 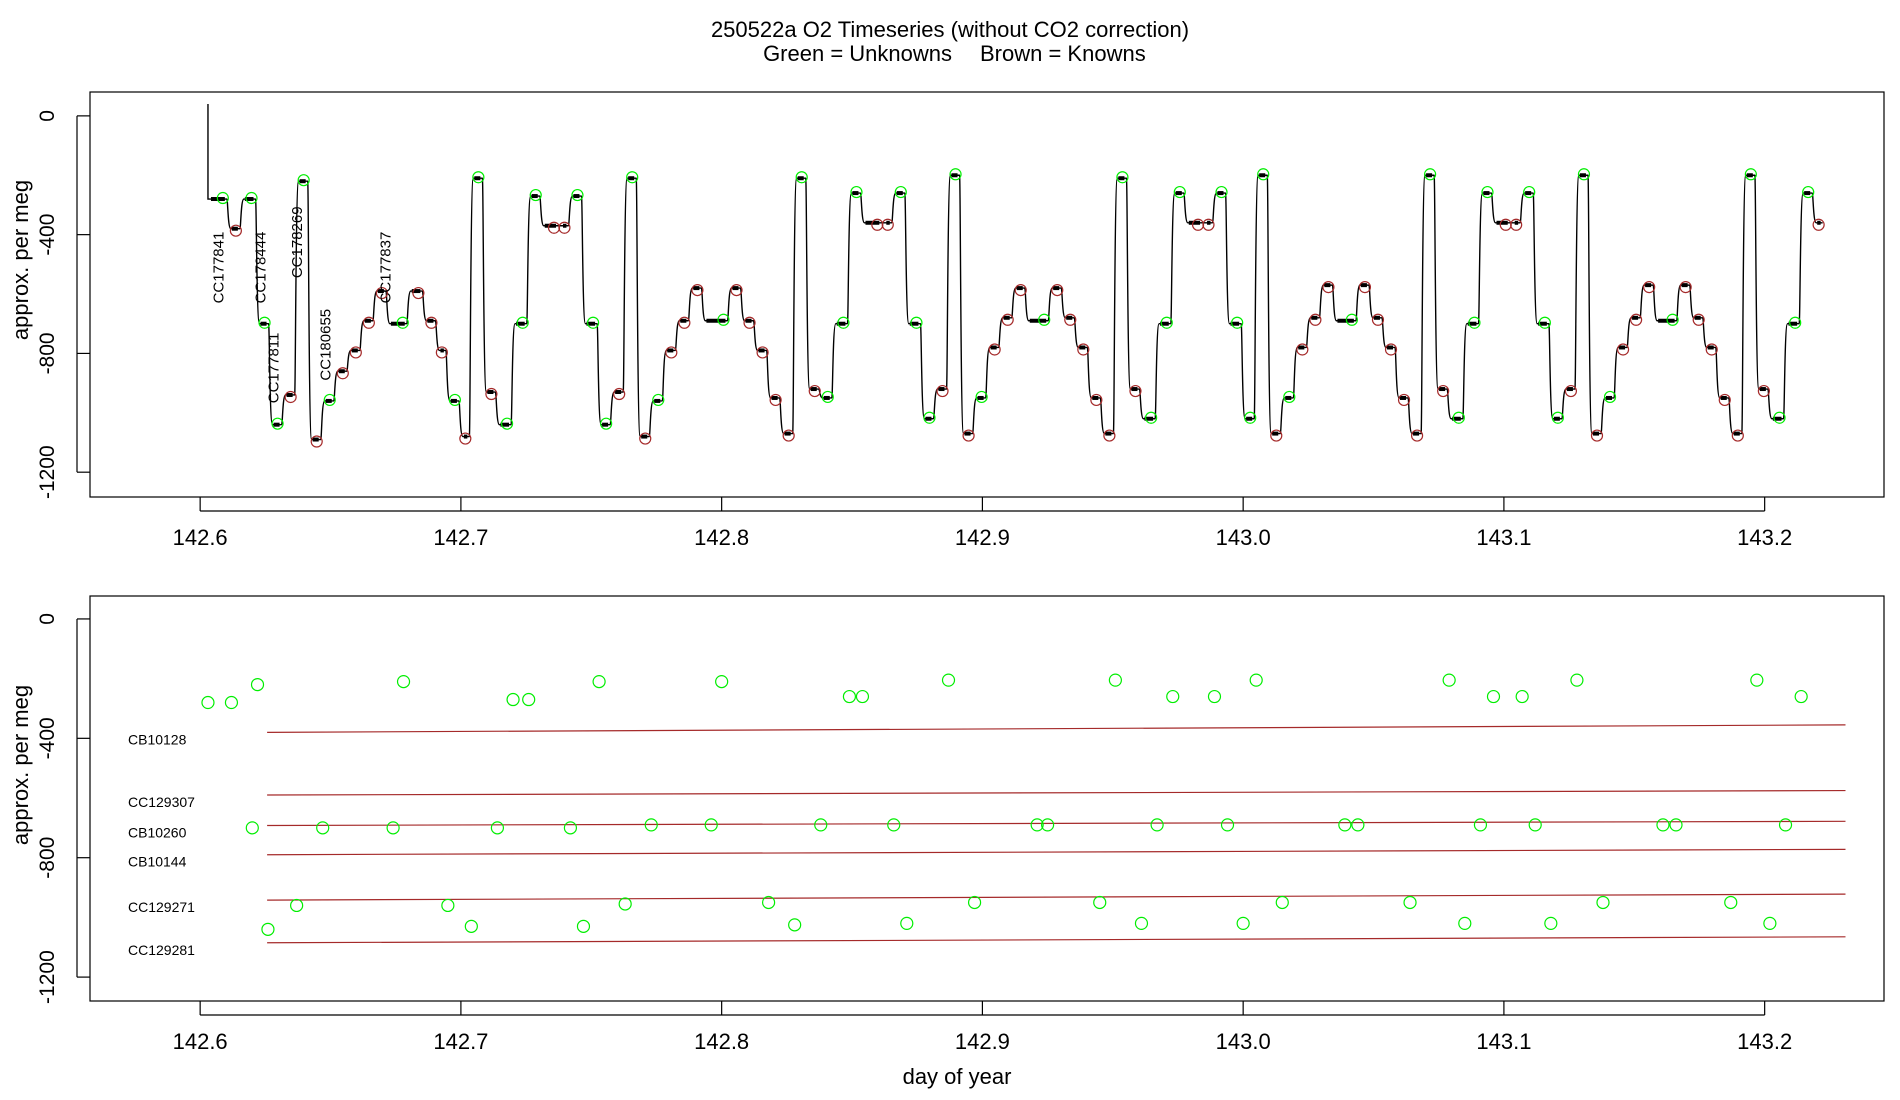 I want to click on bottom-x-tick-label: 143.0, so click(x=1243, y=1041).